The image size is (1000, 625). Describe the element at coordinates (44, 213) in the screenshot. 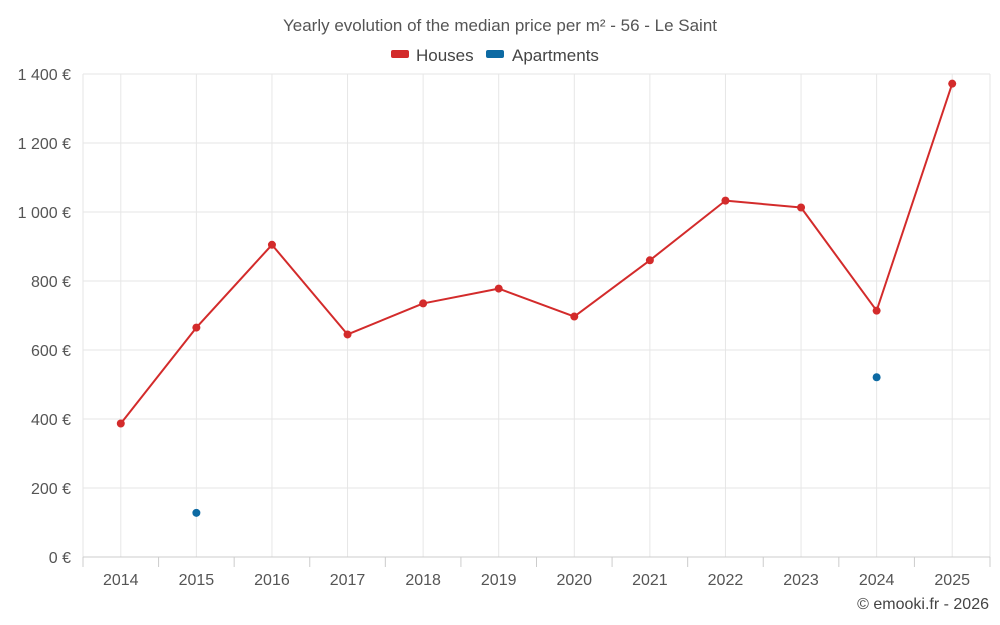

I see `y-tick-label: 1 000 €` at that location.